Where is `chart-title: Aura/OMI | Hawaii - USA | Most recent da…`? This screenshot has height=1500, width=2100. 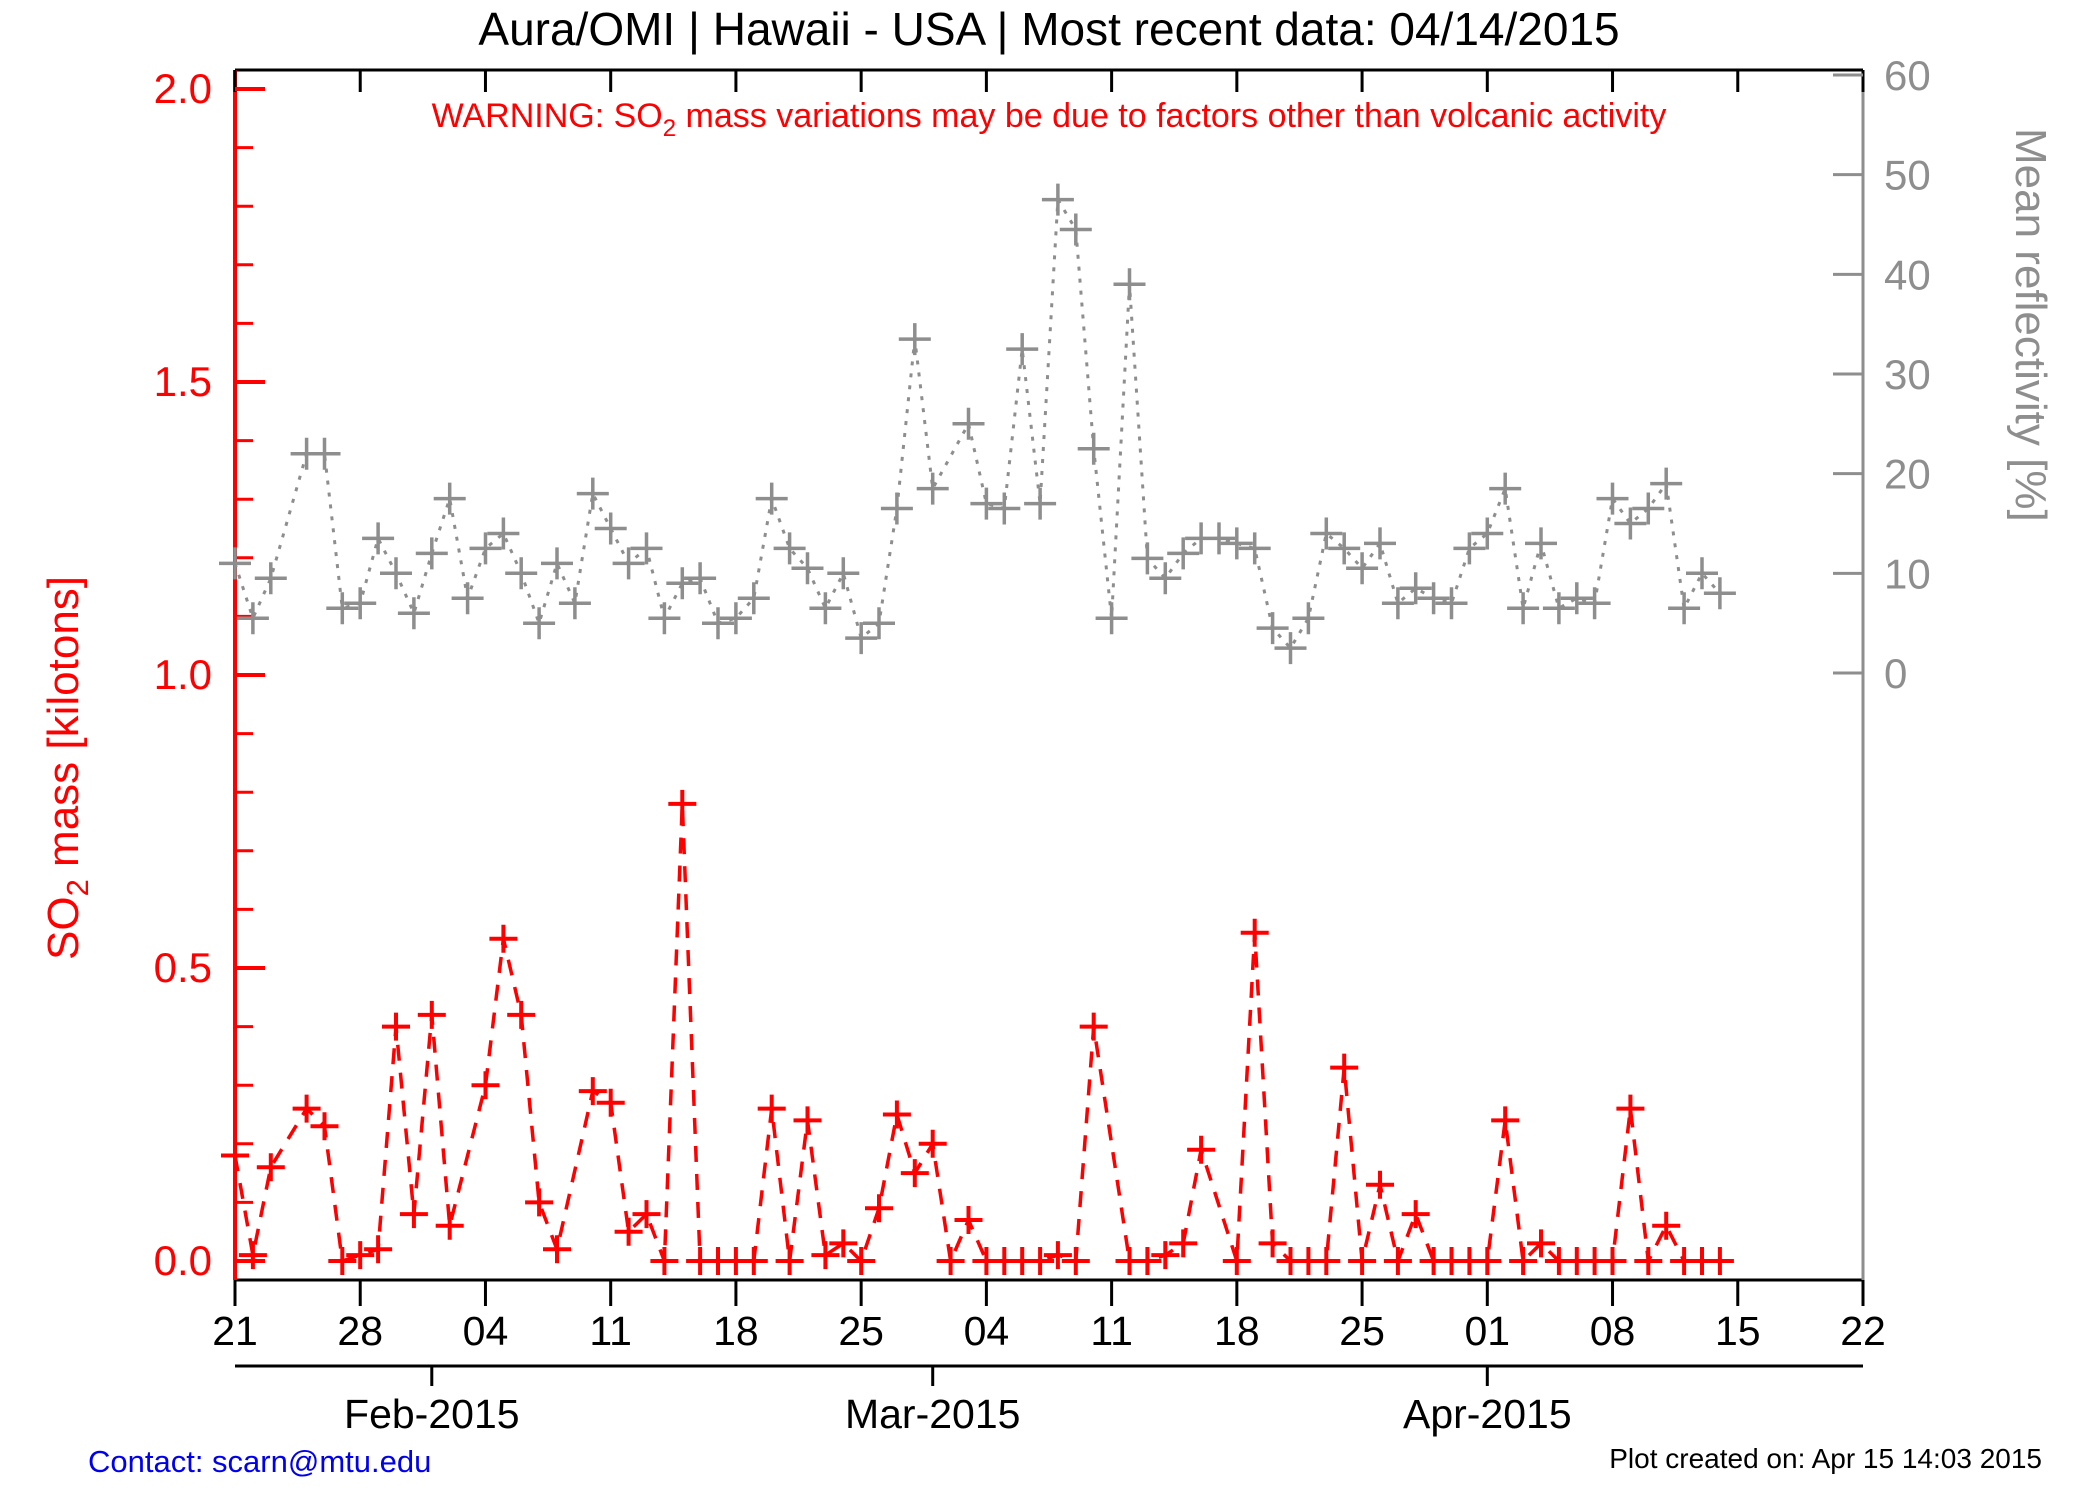
chart-title: Aura/OMI | Hawaii - USA | Most recent da… is located at coordinates (1048, 29).